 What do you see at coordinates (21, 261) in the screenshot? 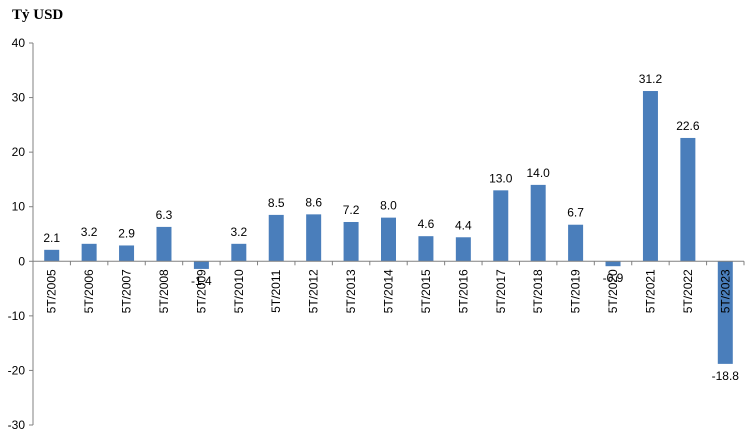
I see `y-tick-label: 0` at bounding box center [21, 261].